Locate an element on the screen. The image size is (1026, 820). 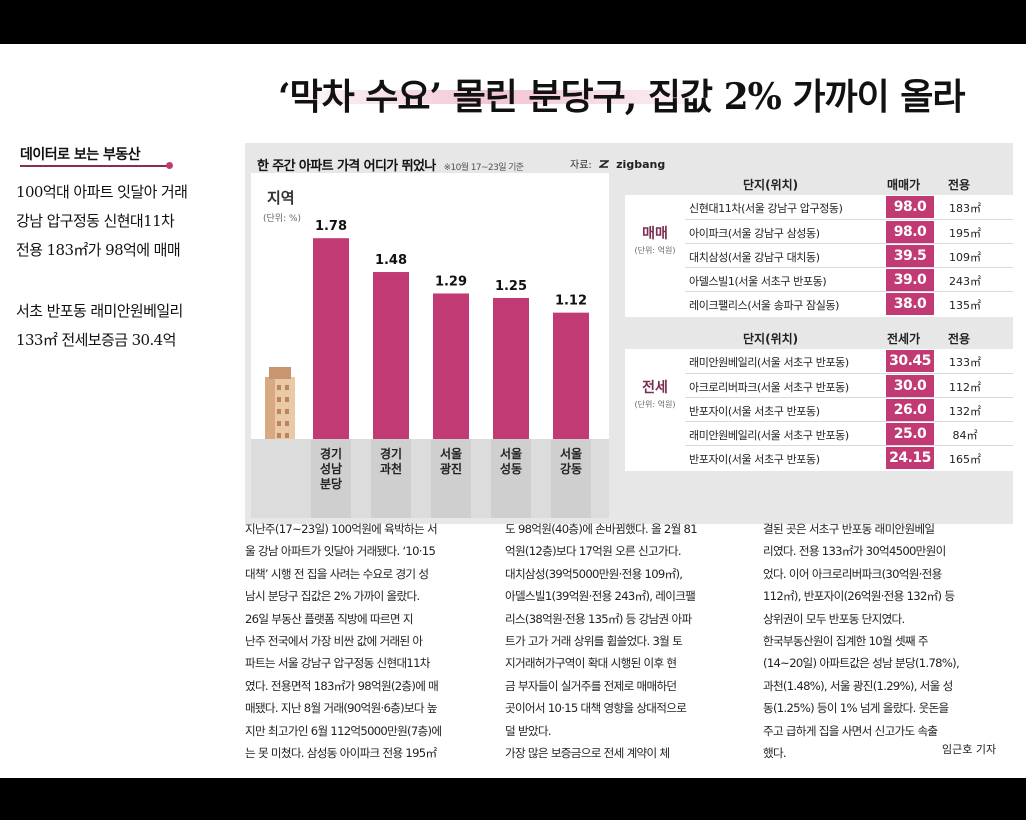
jeonse-price: 30.45 is located at coordinates (910, 361).